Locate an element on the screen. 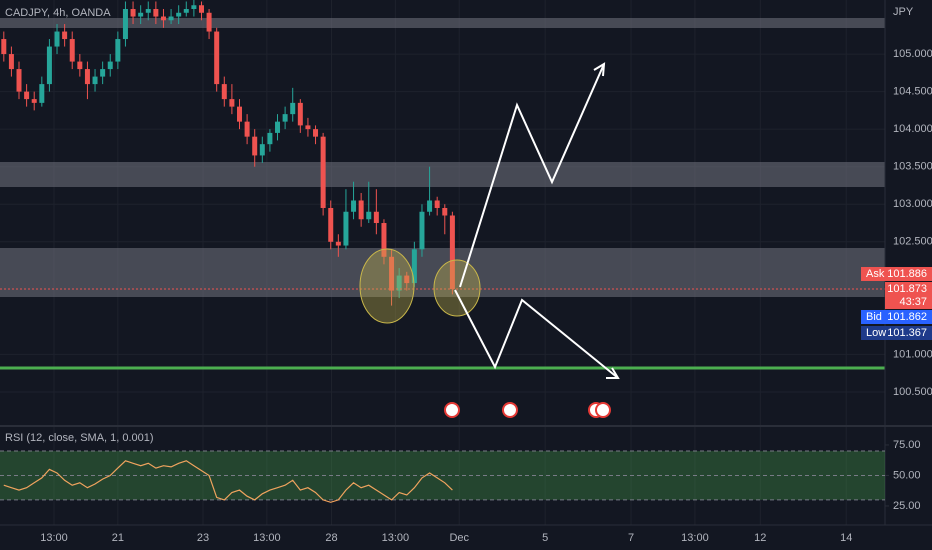 The width and height of the screenshot is (932, 550). bid-tag is located at coordinates (896, 317).